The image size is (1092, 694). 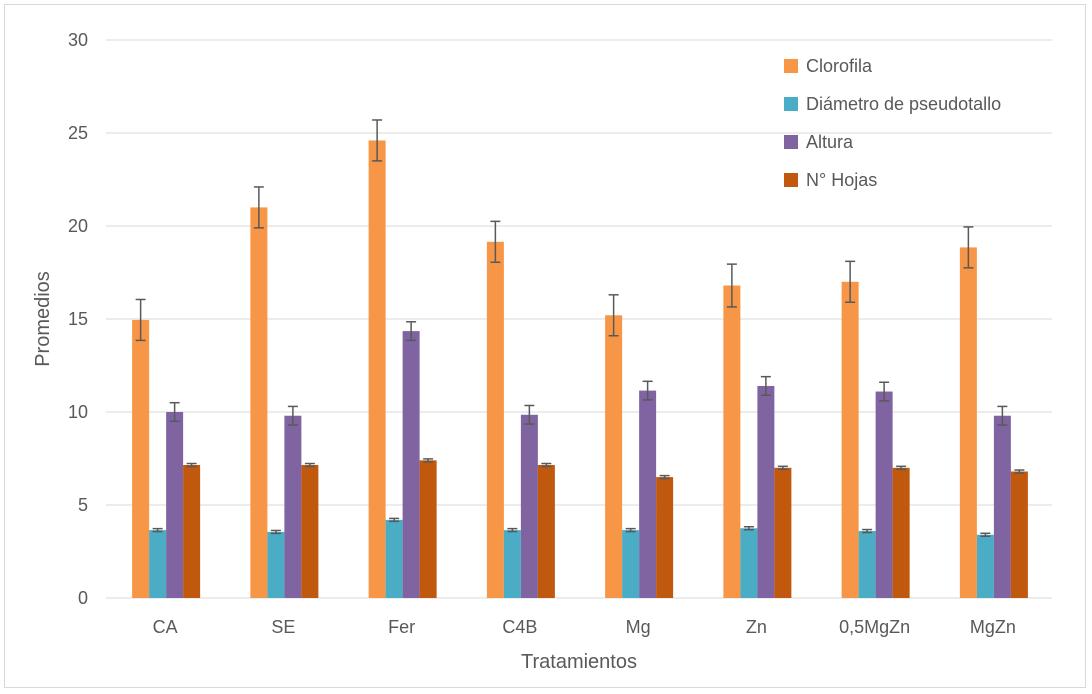 What do you see at coordinates (841, 180) in the screenshot?
I see `legend-label: N° Hojas` at bounding box center [841, 180].